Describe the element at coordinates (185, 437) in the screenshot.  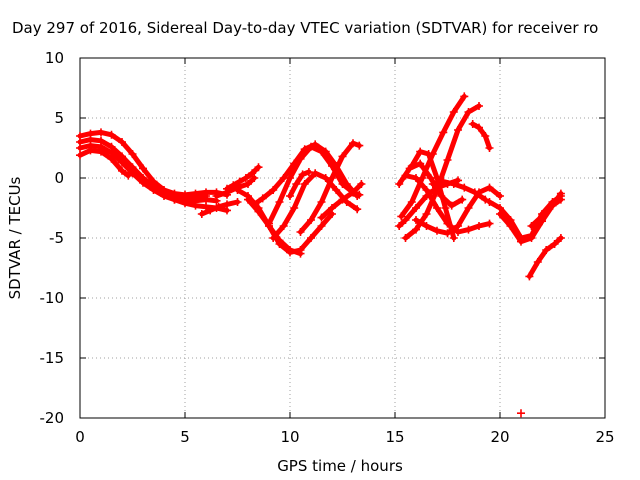
I see `x-tick-label: 5` at that location.